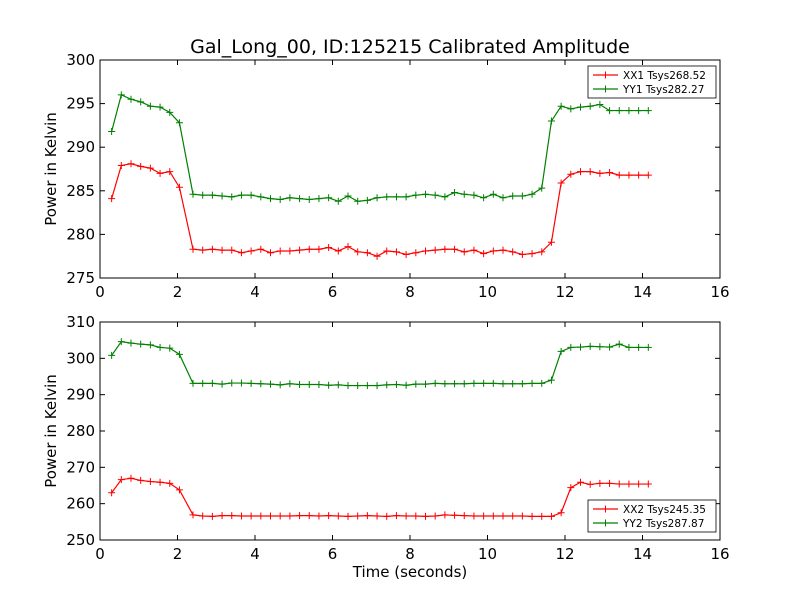  Describe the element at coordinates (80, 431) in the screenshot. I see `bottom-y-tick-label: 280` at that location.